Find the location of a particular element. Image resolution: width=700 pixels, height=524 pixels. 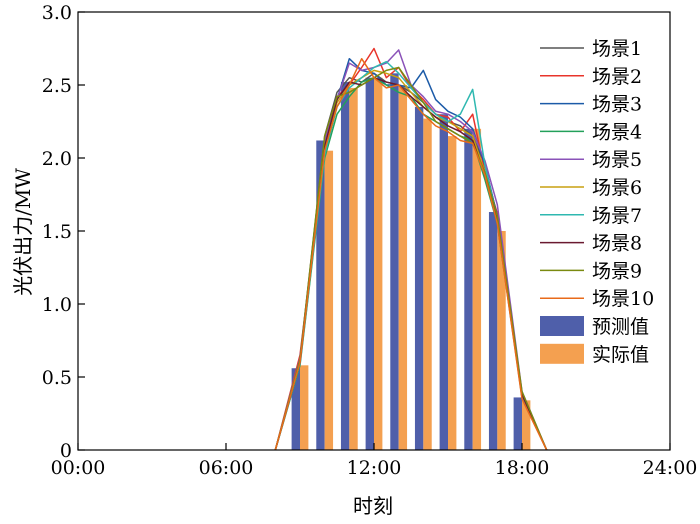

legend-label-scenario-2: 场景2 is located at coordinates (617, 77).